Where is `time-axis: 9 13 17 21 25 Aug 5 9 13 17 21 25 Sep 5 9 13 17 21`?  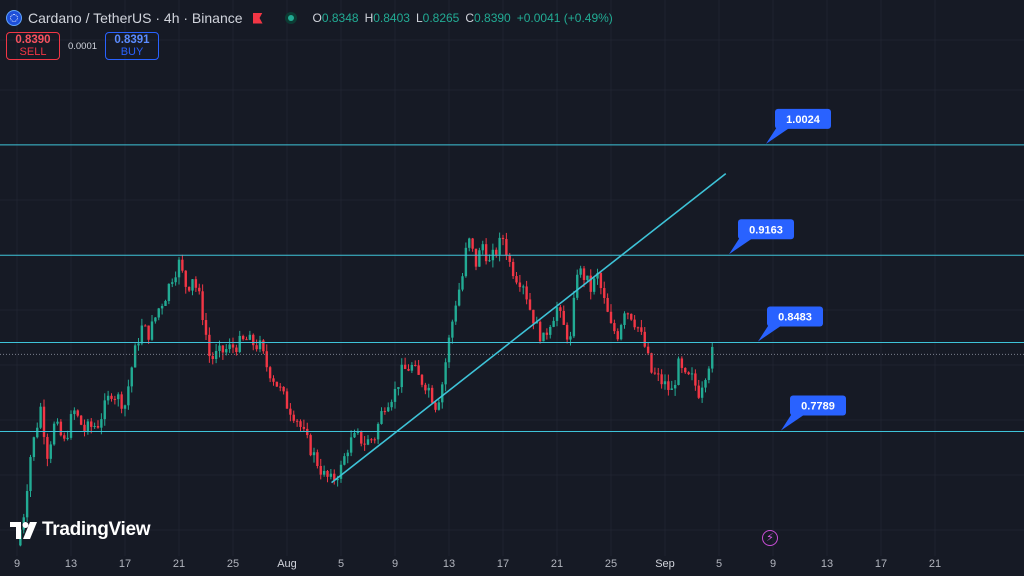 time-axis: 9 13 17 21 25 Aug 5 9 13 17 21 25 Sep 5 9 13 17 21 is located at coordinates (512, 566).